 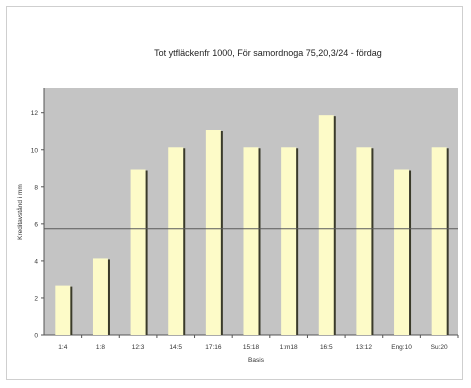 What do you see at coordinates (20, 212) in the screenshot?
I see `y-axis-label: Kreditavstånd i mm` at bounding box center [20, 212].